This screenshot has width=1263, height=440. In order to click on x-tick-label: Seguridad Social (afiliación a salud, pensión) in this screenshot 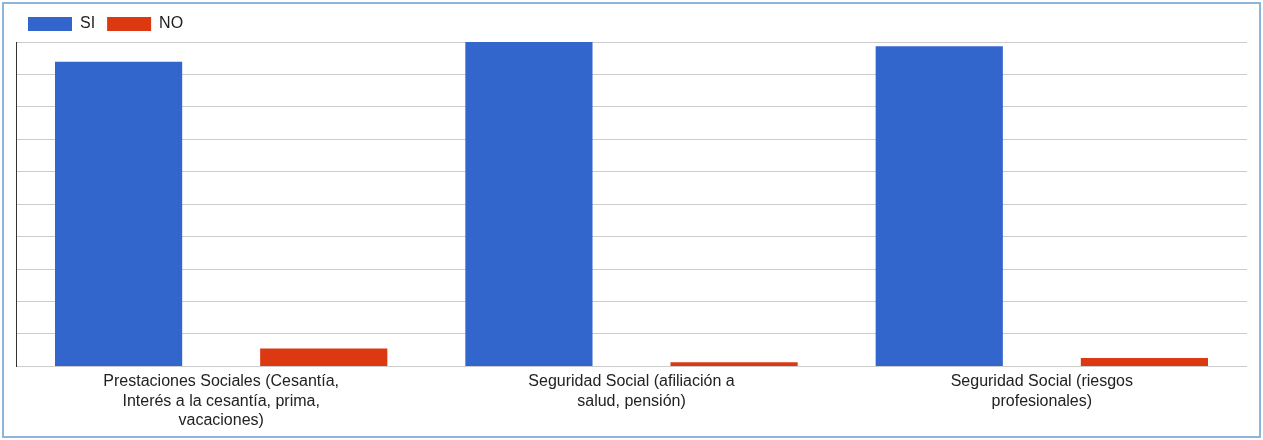, I will do `click(631, 390)`.